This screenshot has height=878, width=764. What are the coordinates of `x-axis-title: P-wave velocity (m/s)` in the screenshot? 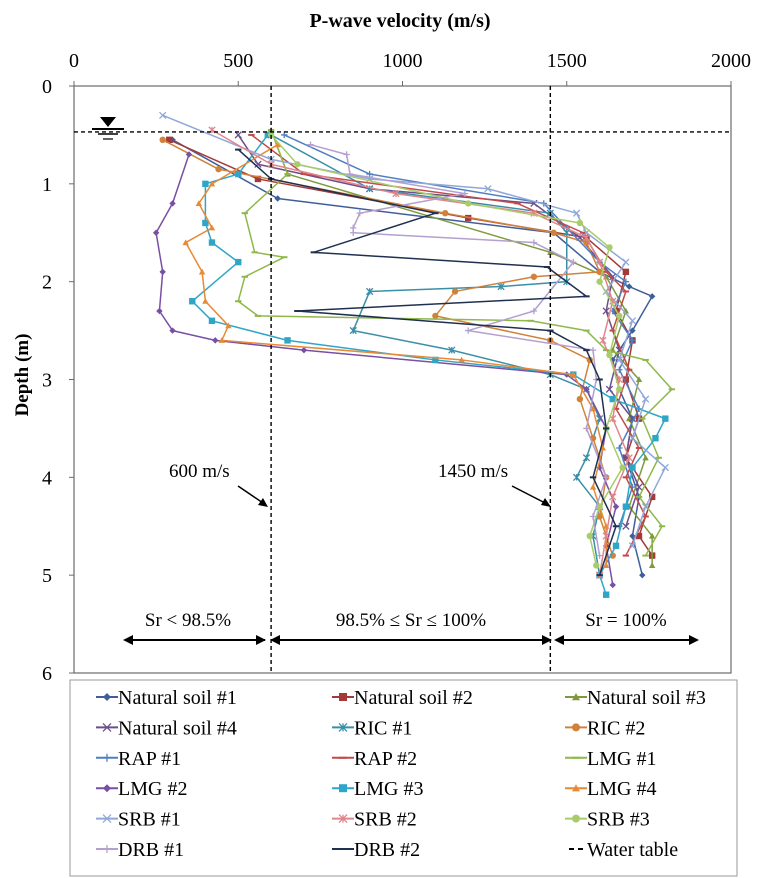 It's located at (399, 21).